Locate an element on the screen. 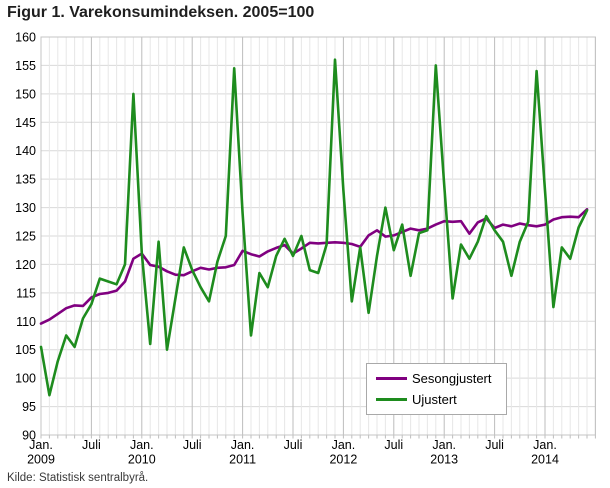 The height and width of the screenshot is (488, 610). y-tick-label: 120 is located at coordinates (25, 265).